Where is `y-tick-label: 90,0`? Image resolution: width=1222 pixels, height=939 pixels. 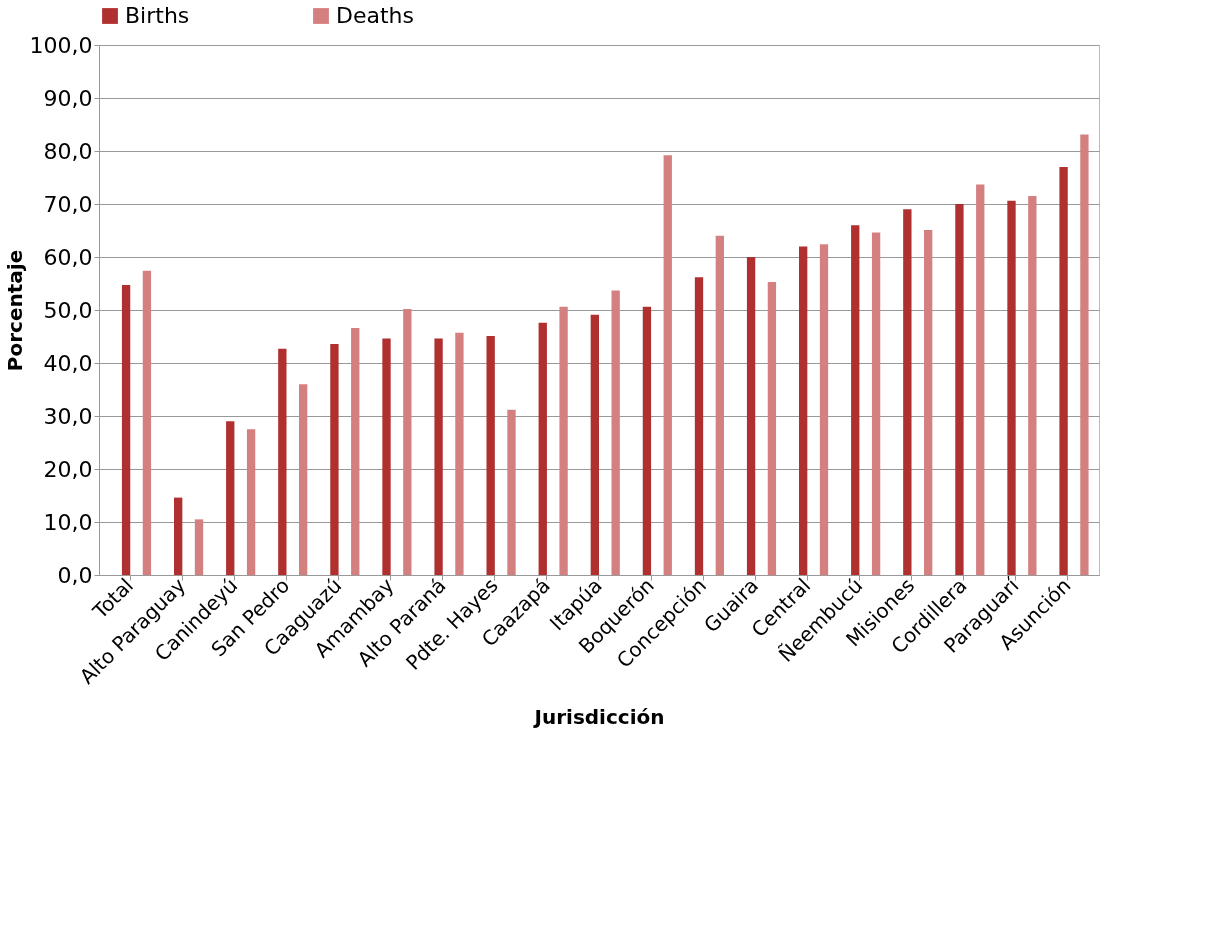
y-tick-label: 90,0 is located at coordinates (68, 98).